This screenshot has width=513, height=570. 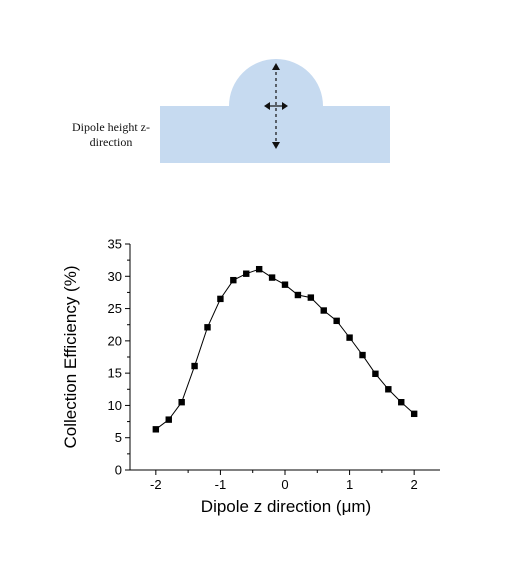 I want to click on y-tick-label: 30, so click(x=115, y=276).